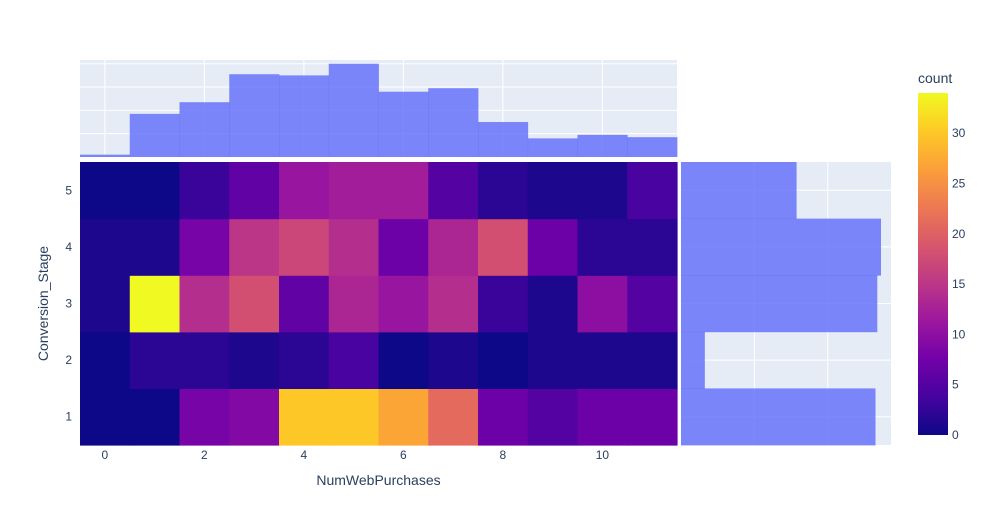 The width and height of the screenshot is (985, 525). What do you see at coordinates (955, 385) in the screenshot?
I see `colorbar-tick-label: 5` at bounding box center [955, 385].